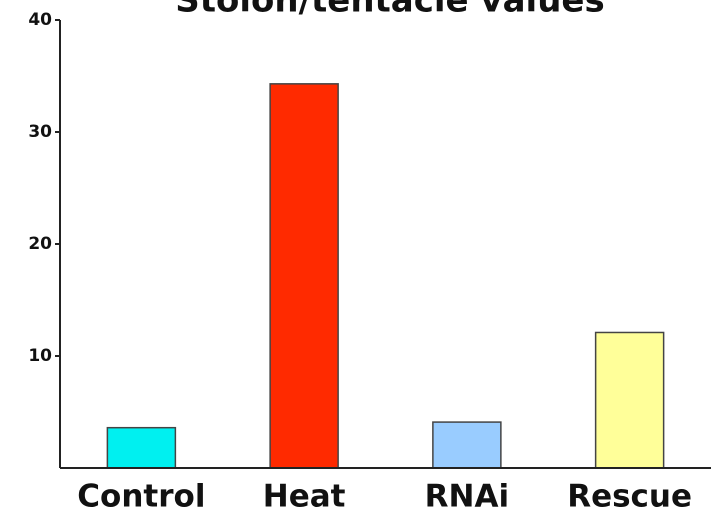 The image size is (711, 518). I want to click on y-tick-label: 30, so click(40, 132).